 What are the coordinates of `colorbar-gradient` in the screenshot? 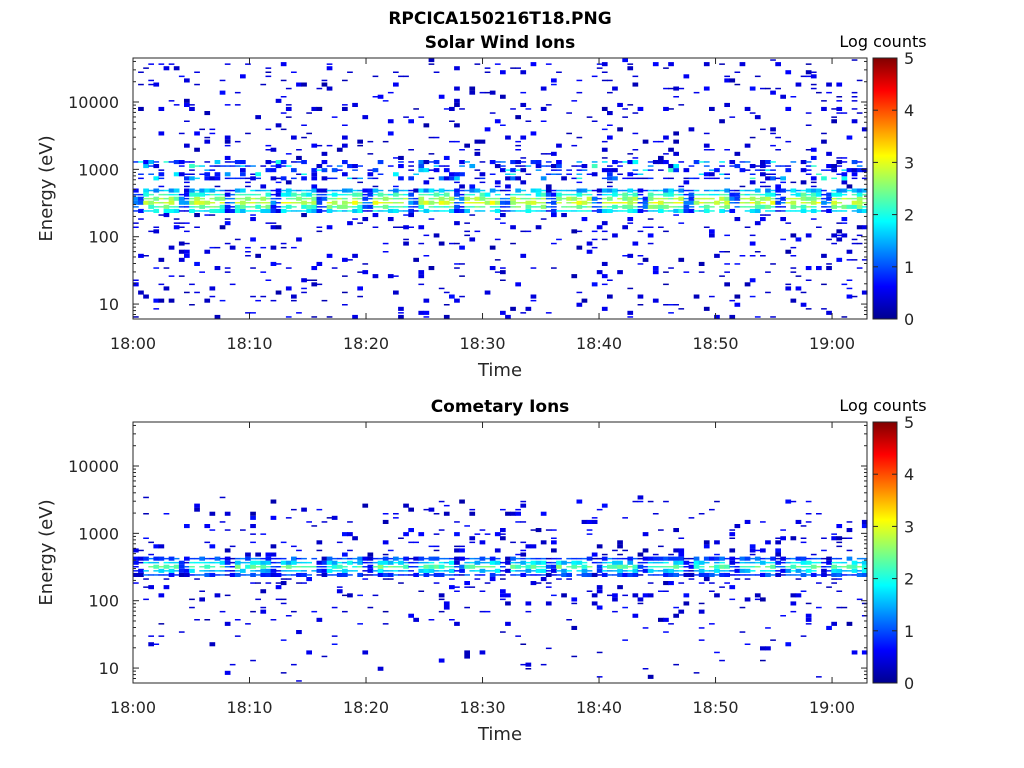 It's located at (885, 188).